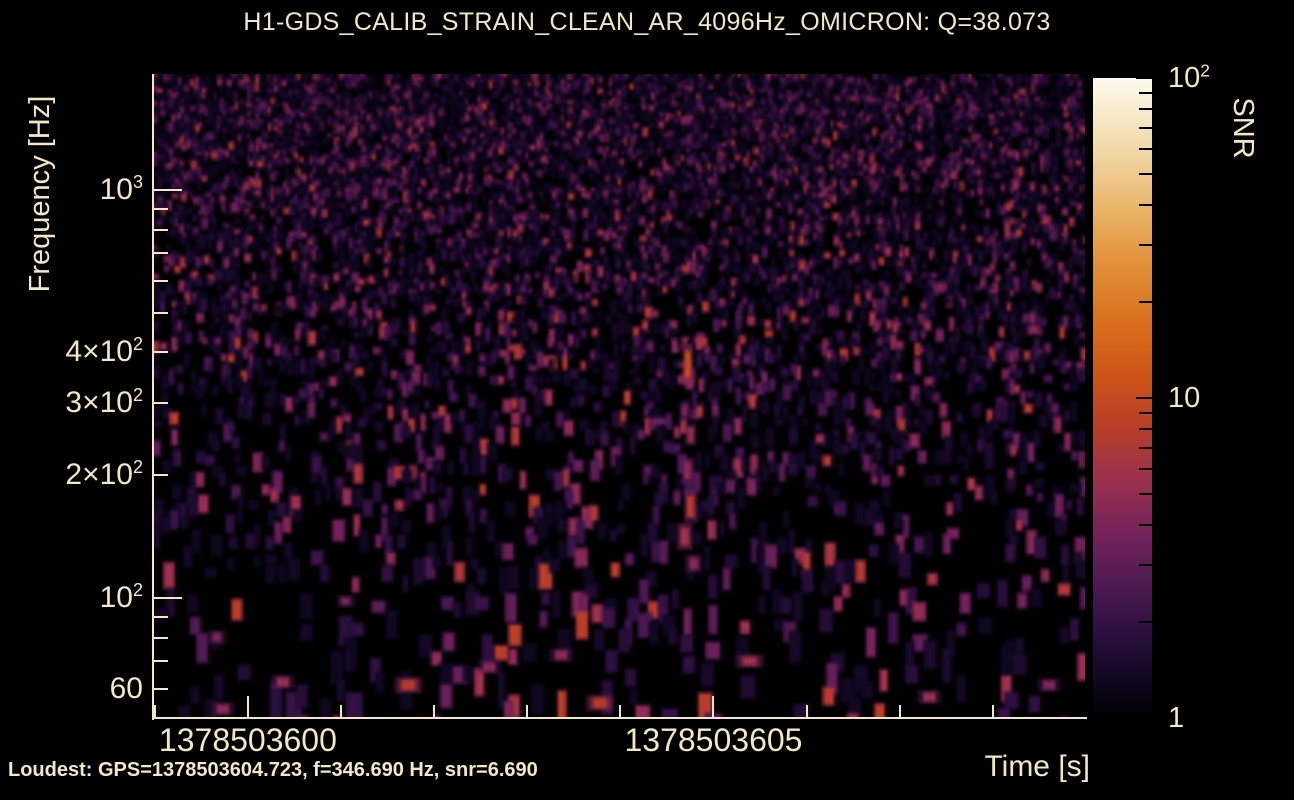 This screenshot has height=800, width=1294. Describe the element at coordinates (104, 351) in the screenshot. I see `y-tick-label: 4×10²` at that location.